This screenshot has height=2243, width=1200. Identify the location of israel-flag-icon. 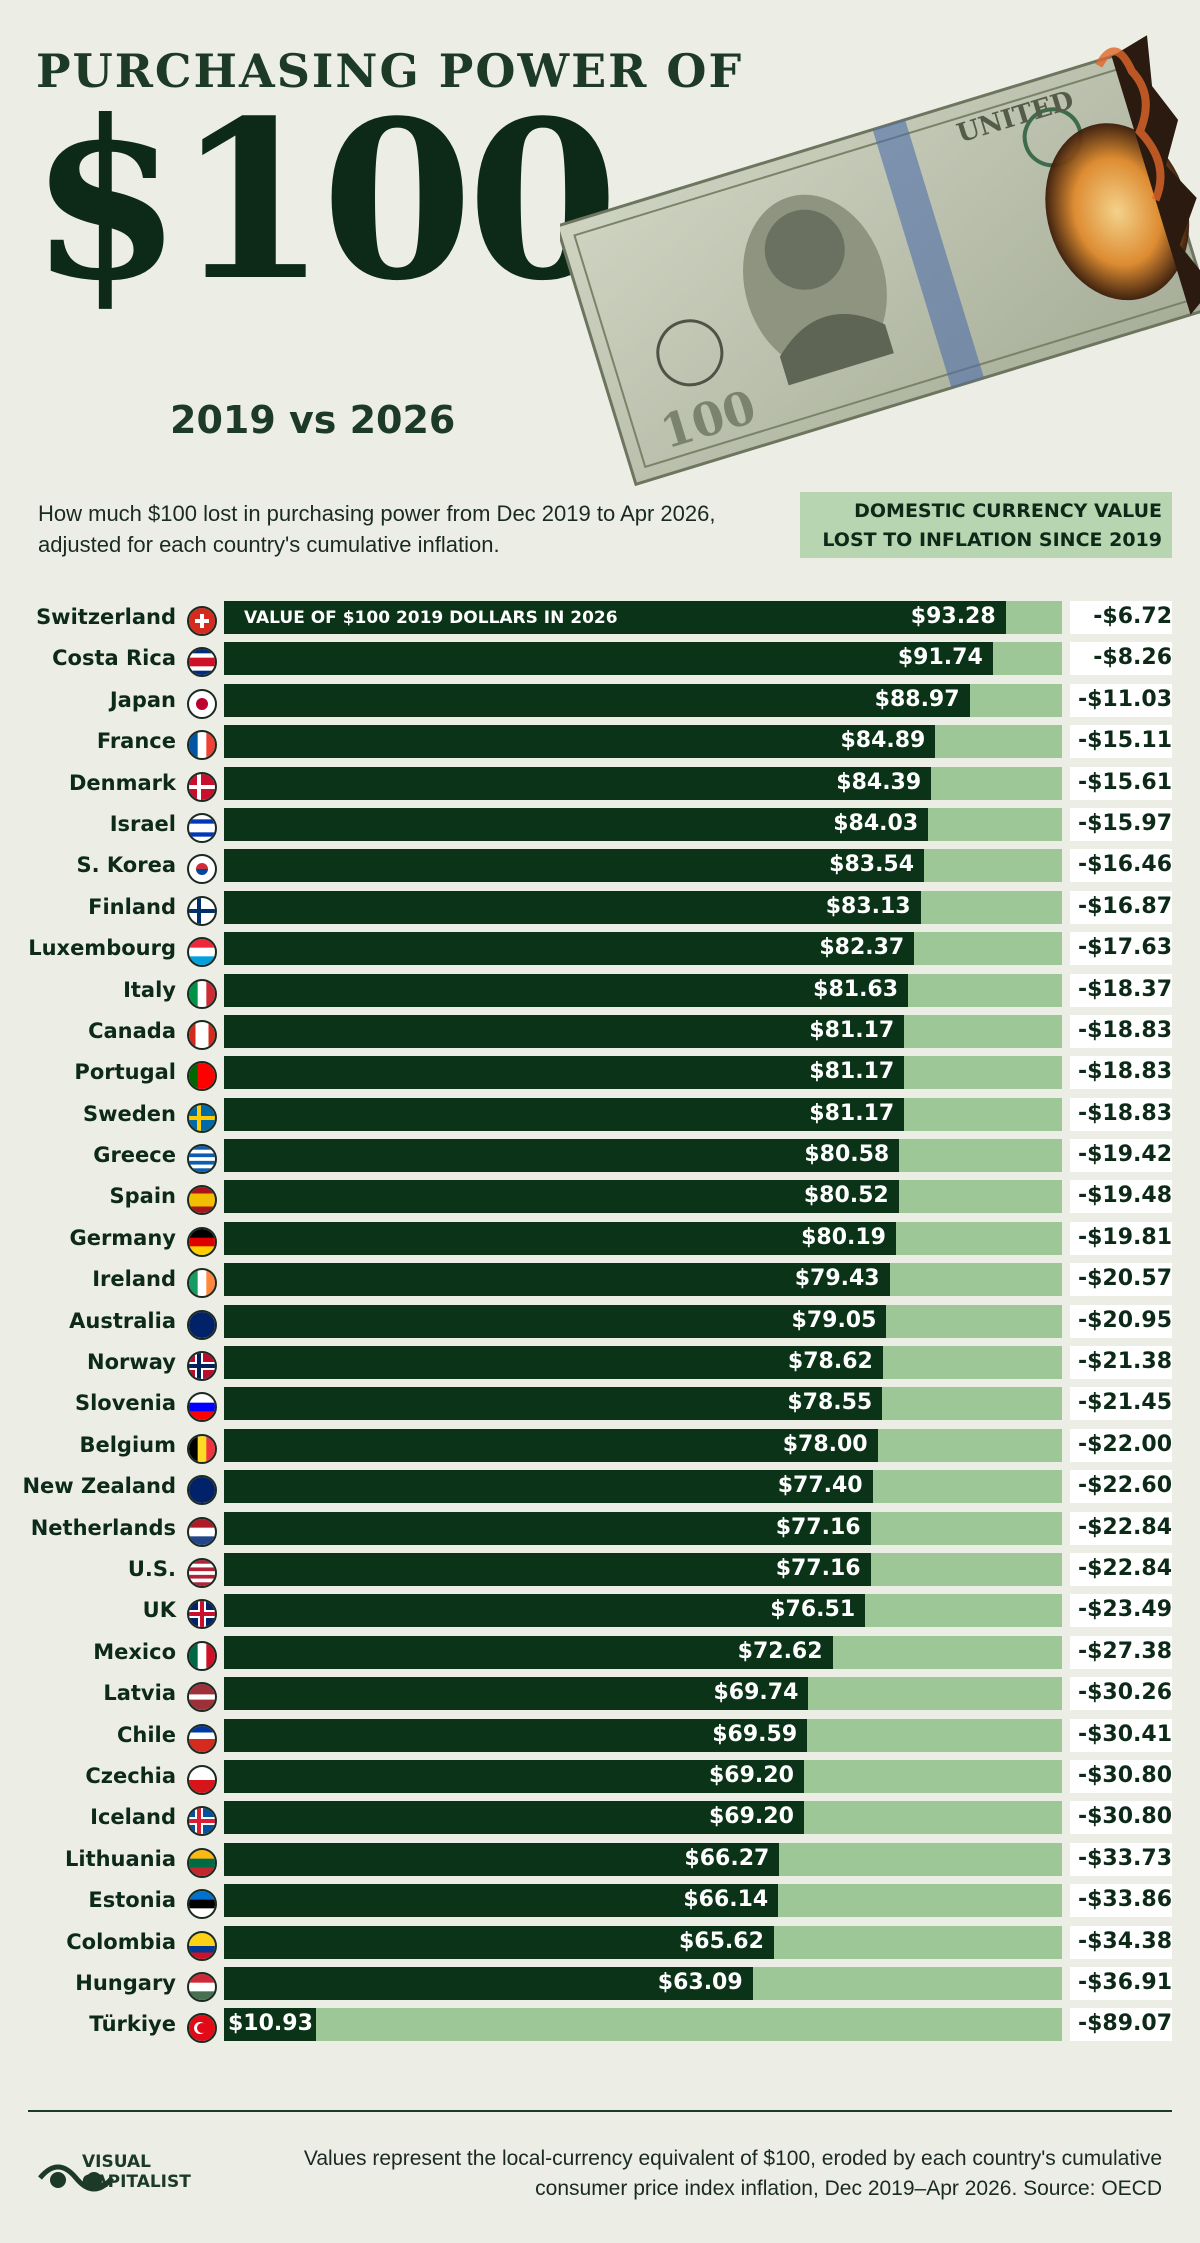
(202, 827).